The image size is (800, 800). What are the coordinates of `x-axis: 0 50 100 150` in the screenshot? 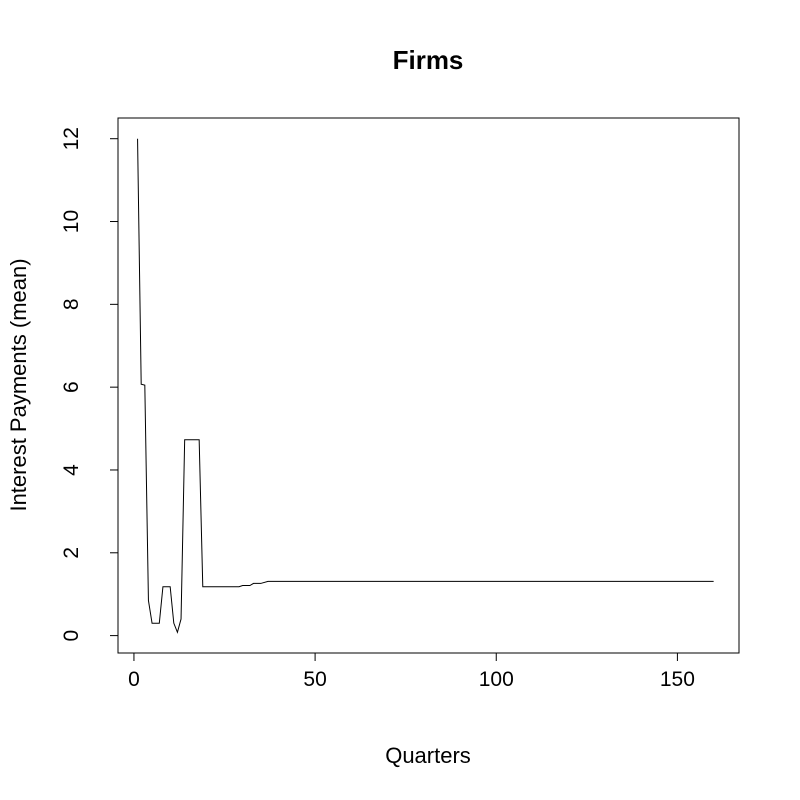 It's located at (411, 671).